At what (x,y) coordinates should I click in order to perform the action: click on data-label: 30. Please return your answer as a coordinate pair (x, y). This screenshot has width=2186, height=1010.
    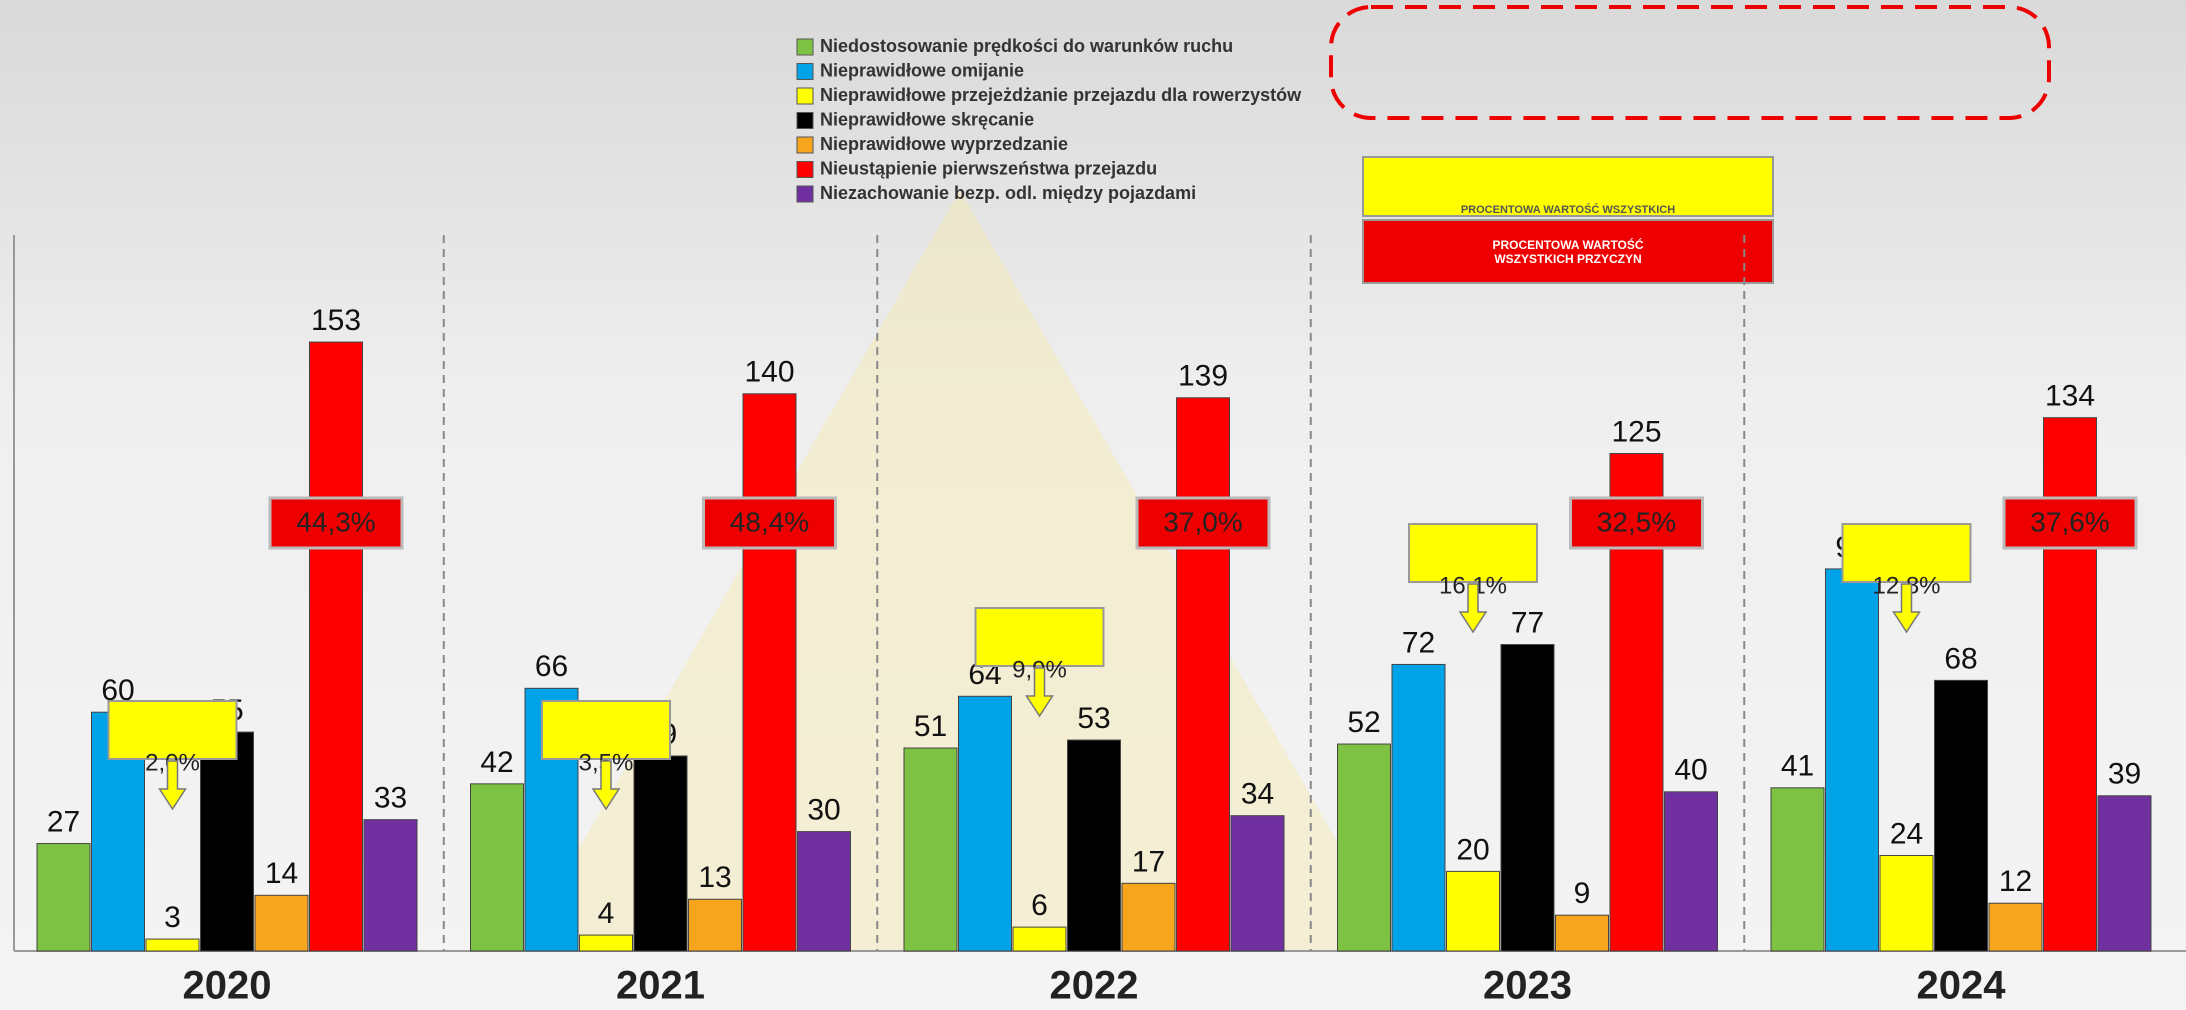
    Looking at the image, I should click on (823, 810).